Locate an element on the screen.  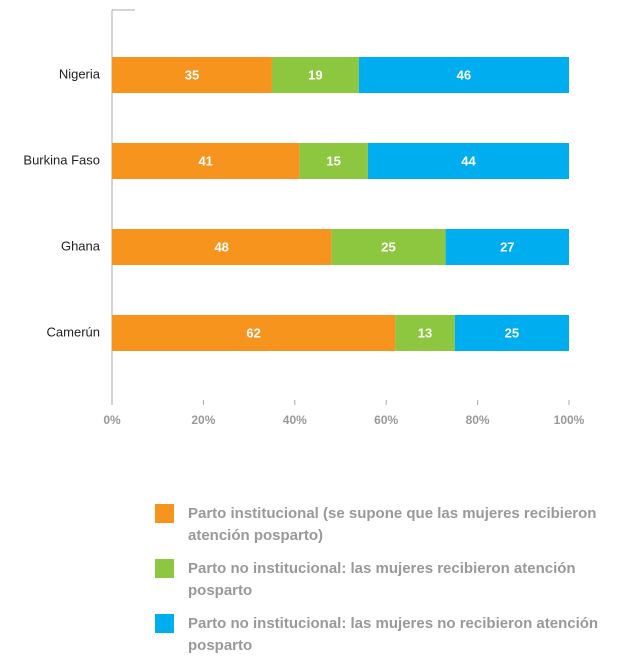
data-label: 19 is located at coordinates (315, 74).